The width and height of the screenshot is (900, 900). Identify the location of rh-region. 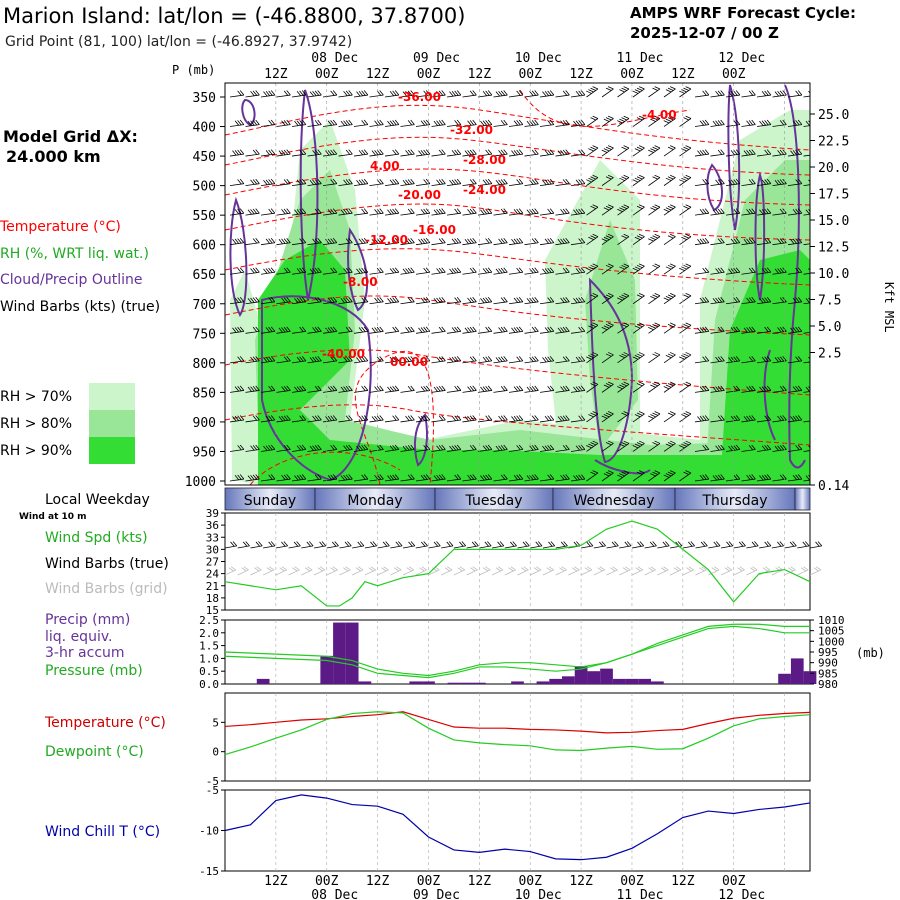
(611, 335).